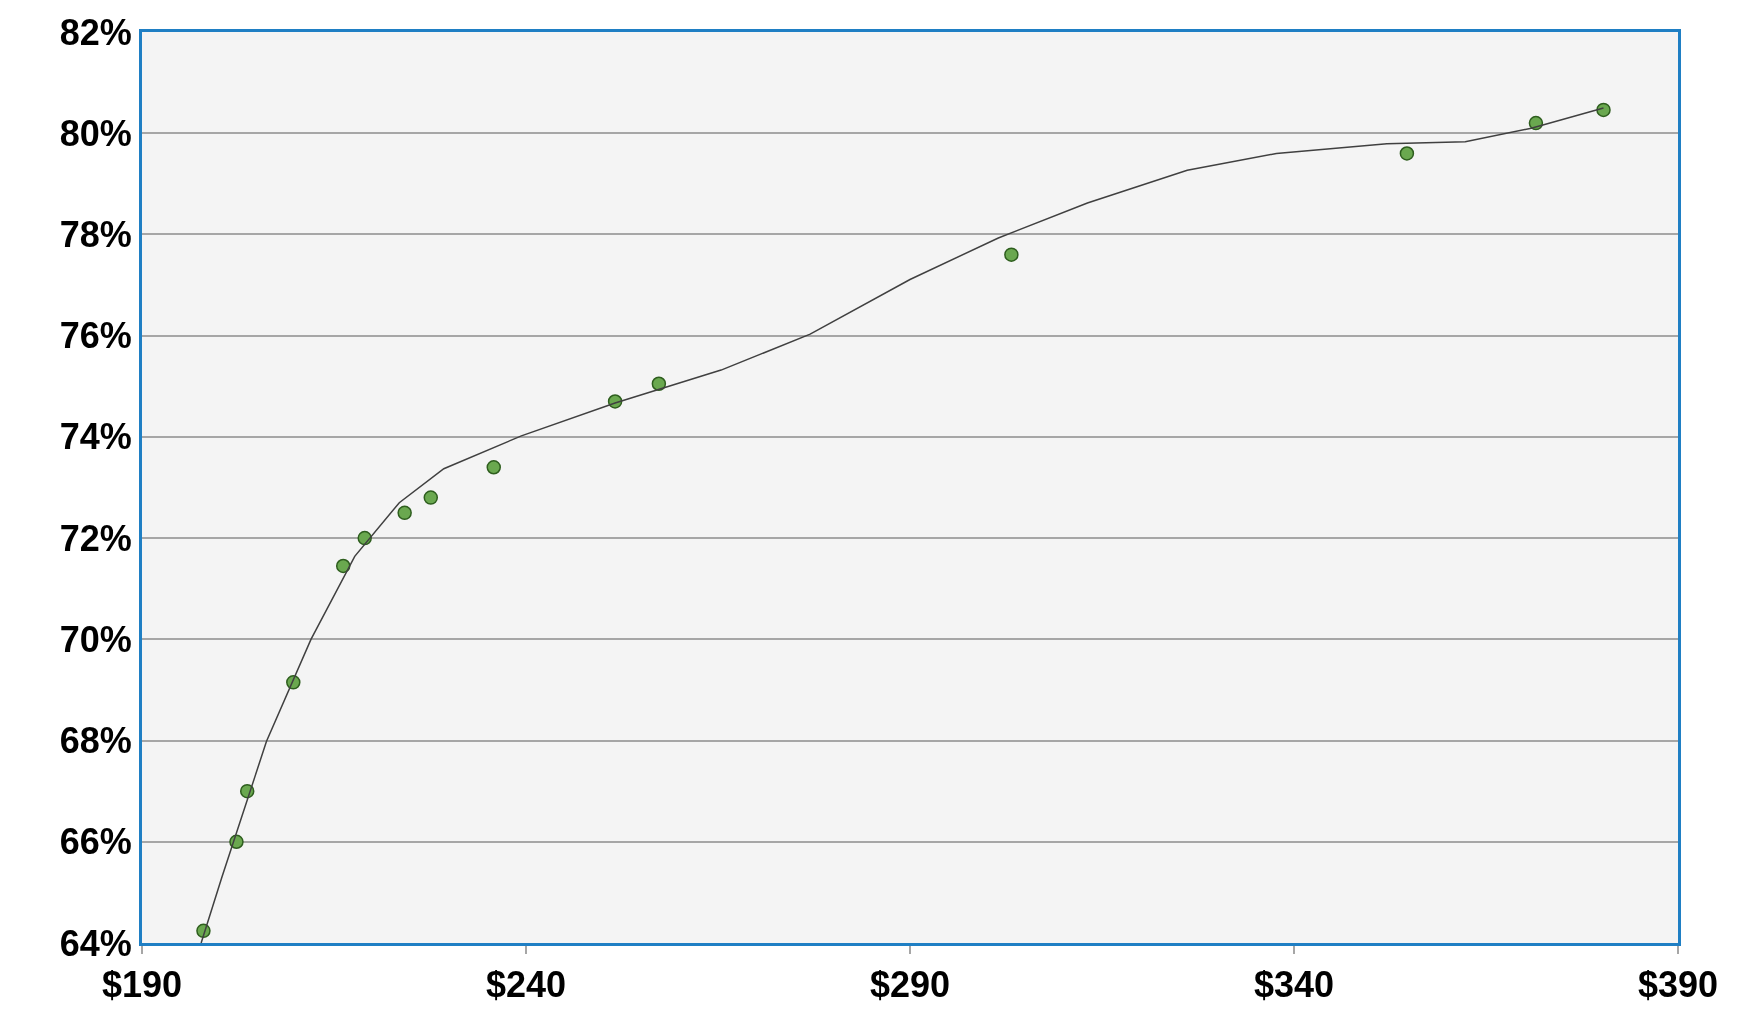 This screenshot has width=1740, height=1028. Describe the element at coordinates (95, 133) in the screenshot. I see `y-tick-label: 80%` at that location.